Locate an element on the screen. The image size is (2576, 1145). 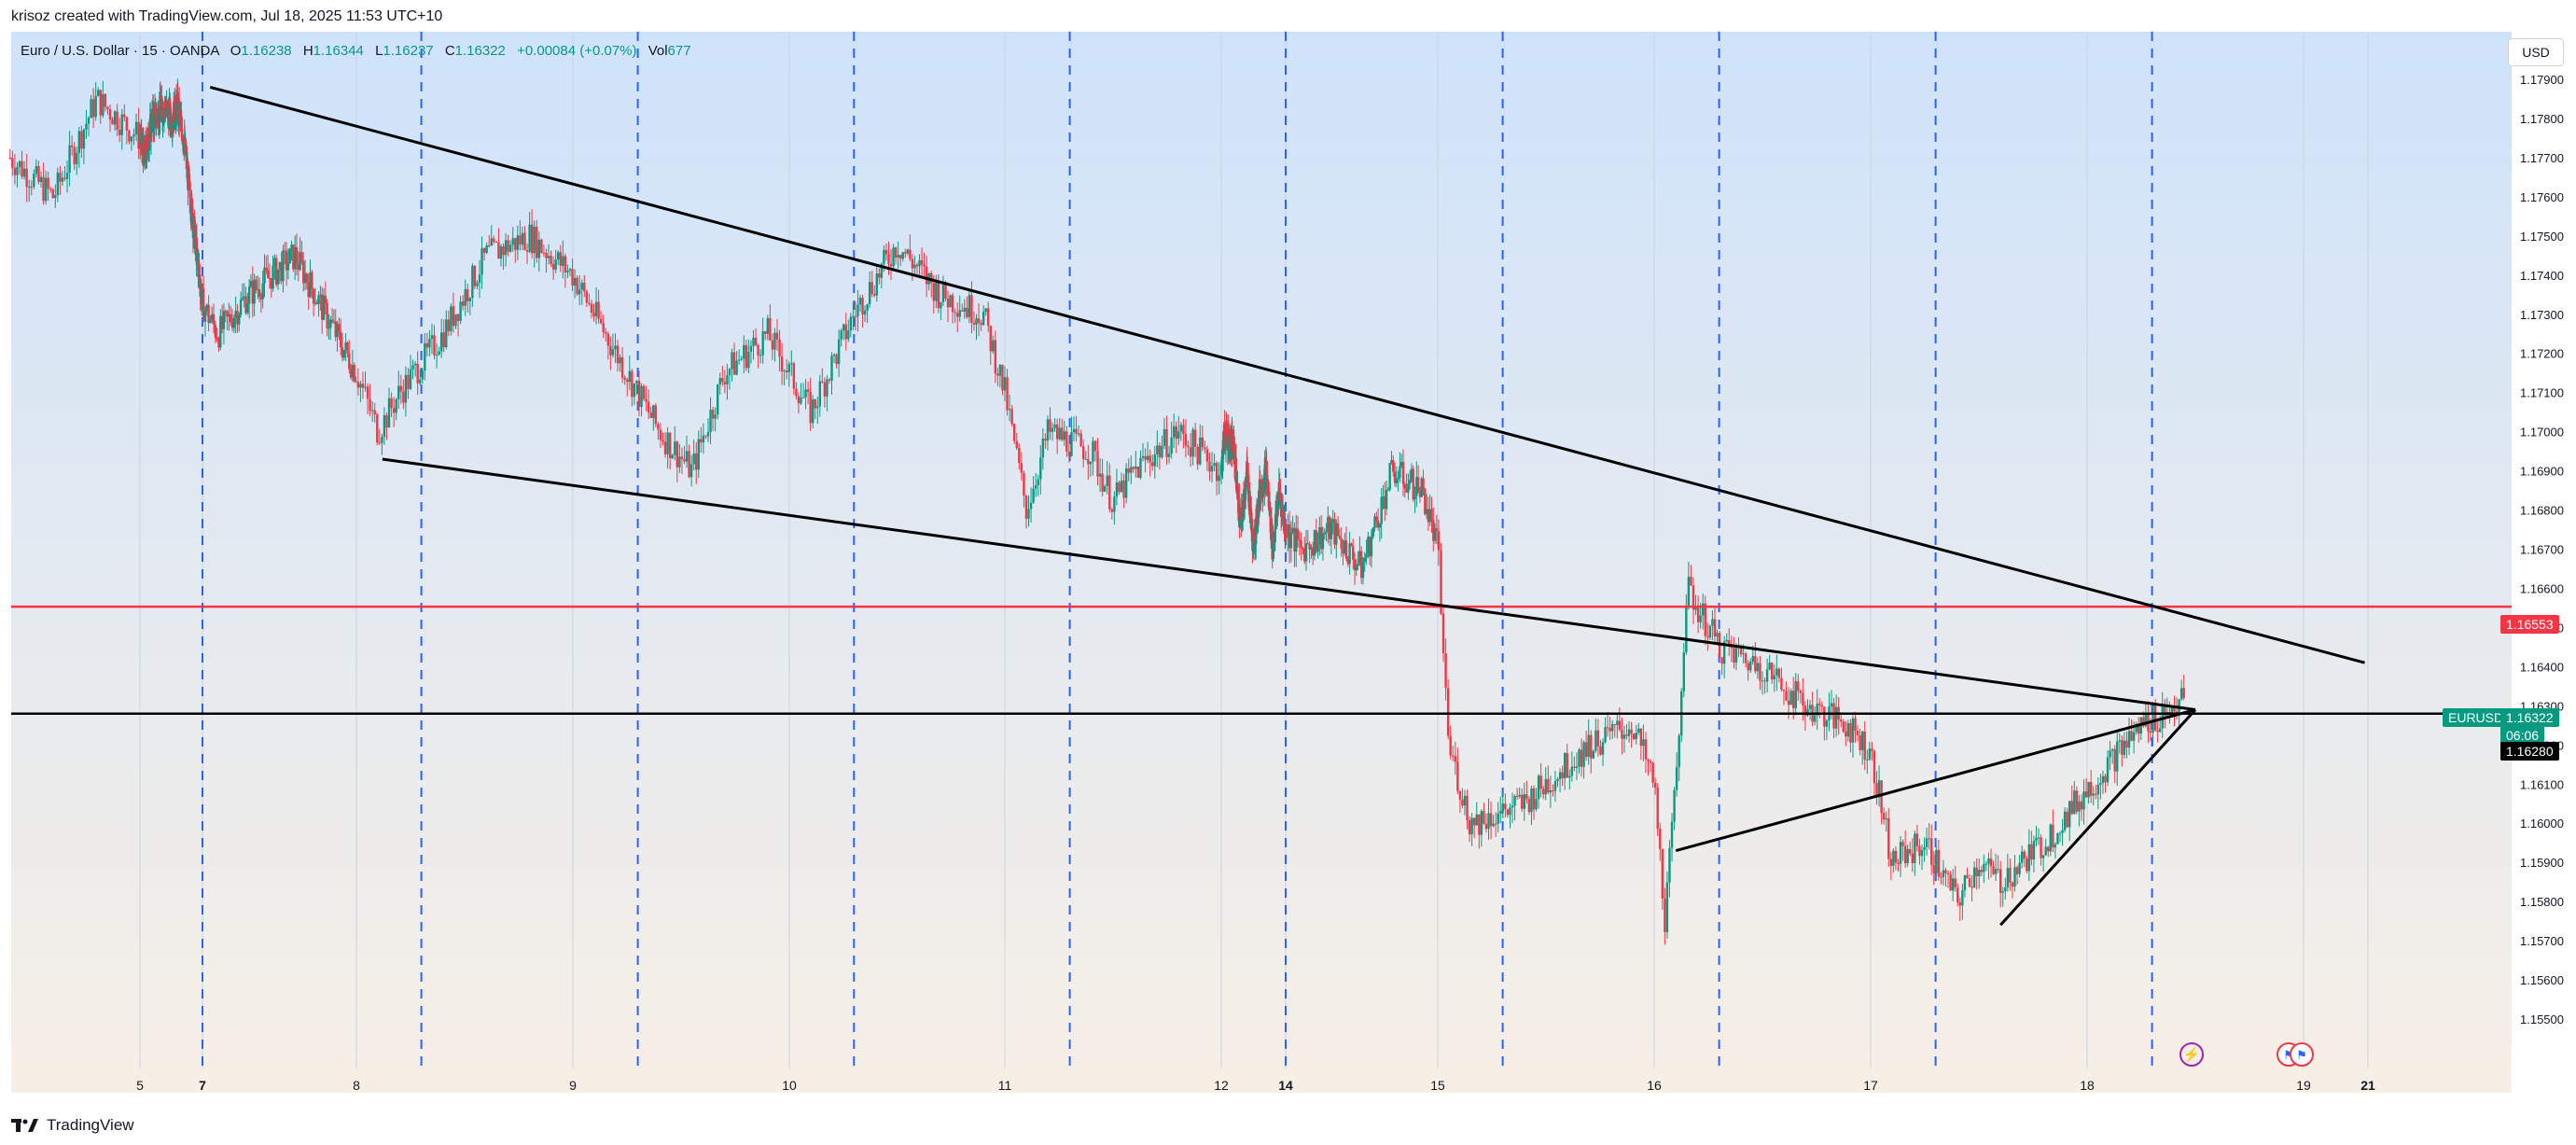
price-axis-tick-label: 1.15500 is located at coordinates (2542, 1019).